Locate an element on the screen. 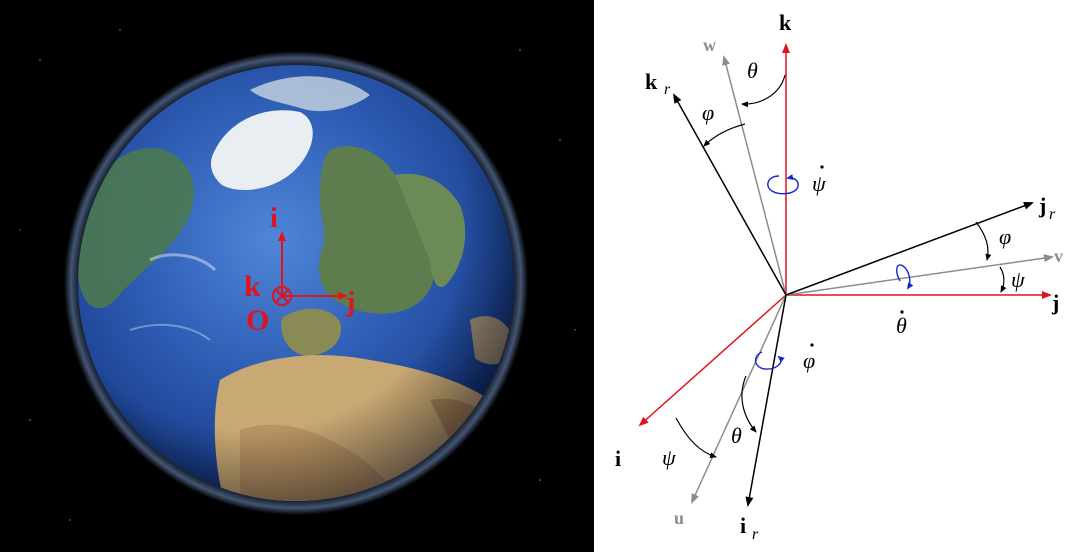  globe-label-j: j is located at coordinates (350, 302).